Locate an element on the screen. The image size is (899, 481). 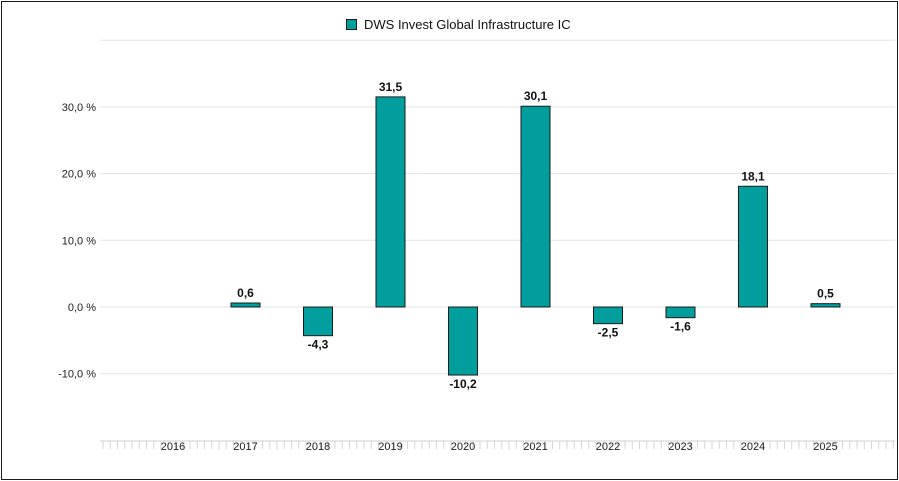
x-tick-label: 2020 is located at coordinates (463, 447).